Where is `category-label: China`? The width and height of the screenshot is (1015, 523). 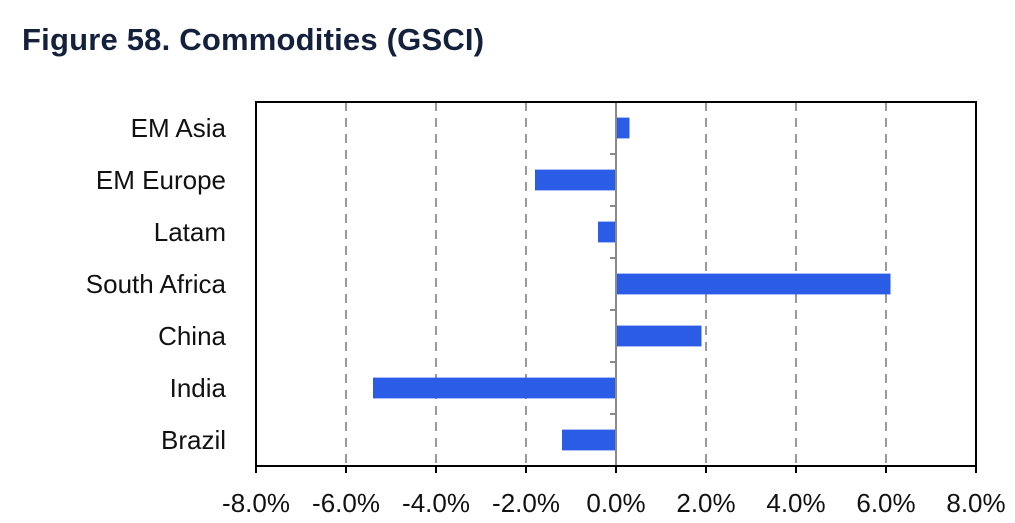 category-label: China is located at coordinates (192, 336).